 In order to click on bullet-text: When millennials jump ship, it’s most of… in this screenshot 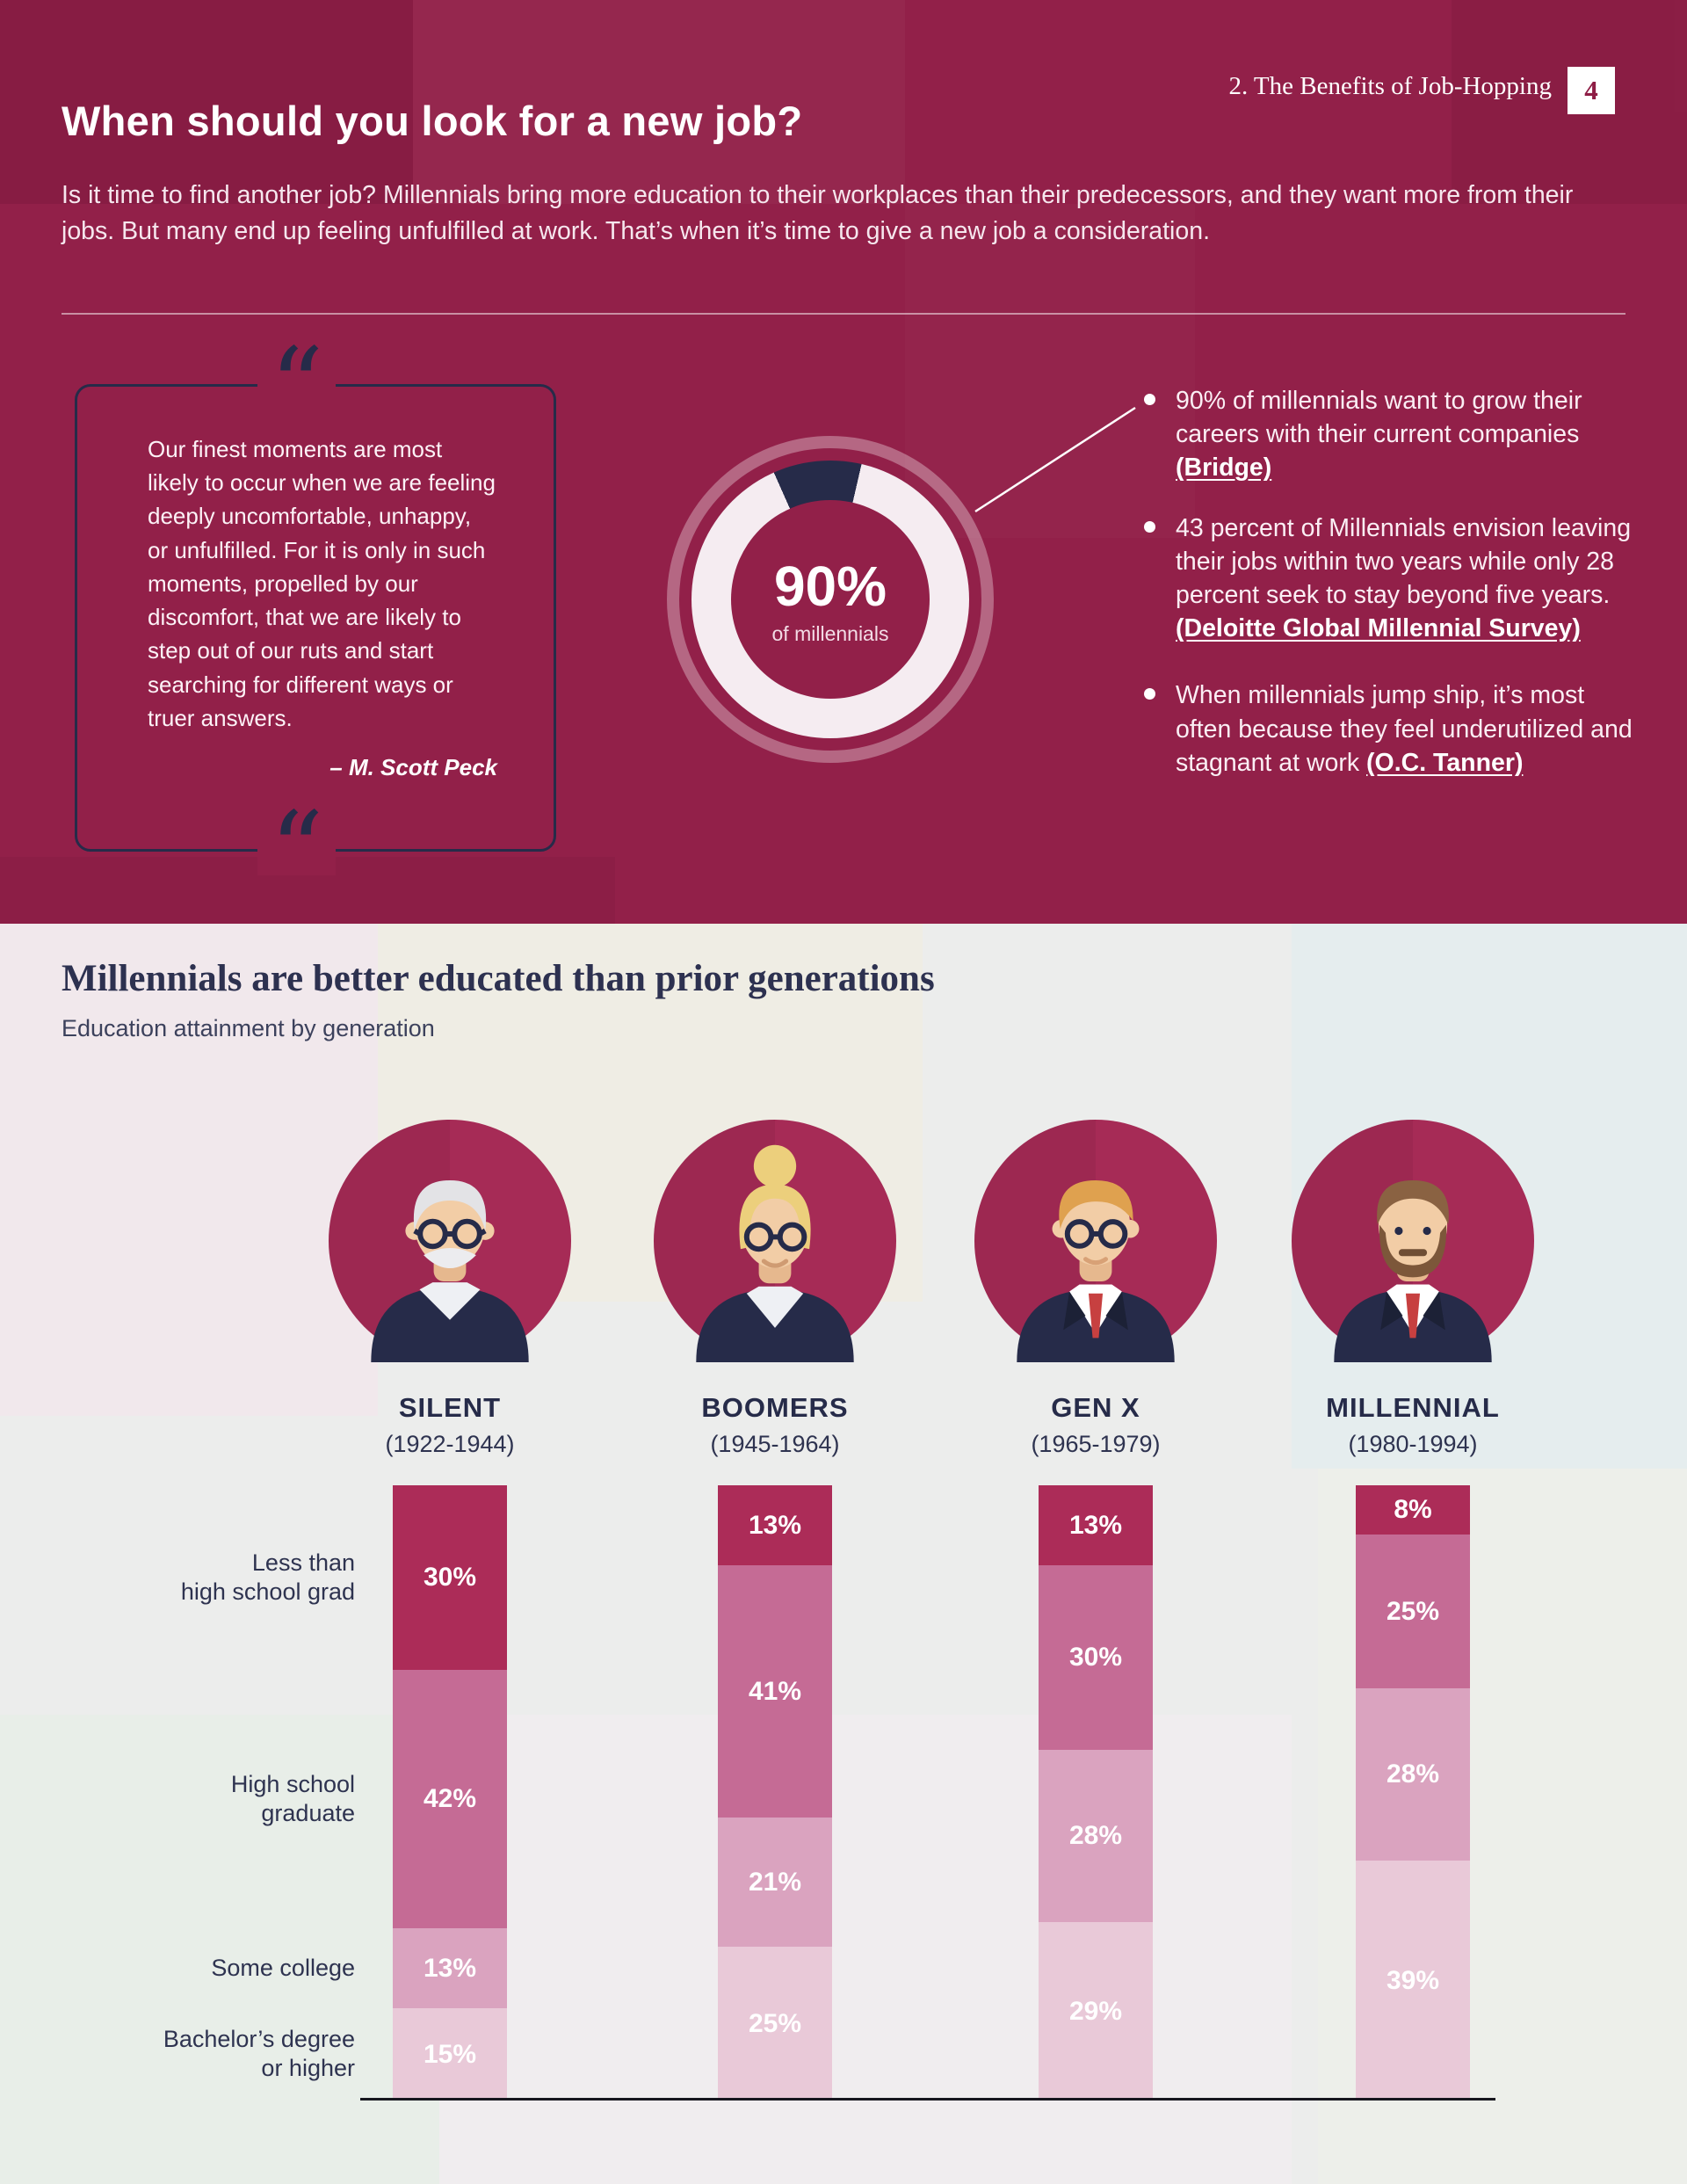, I will do `click(1404, 729)`.